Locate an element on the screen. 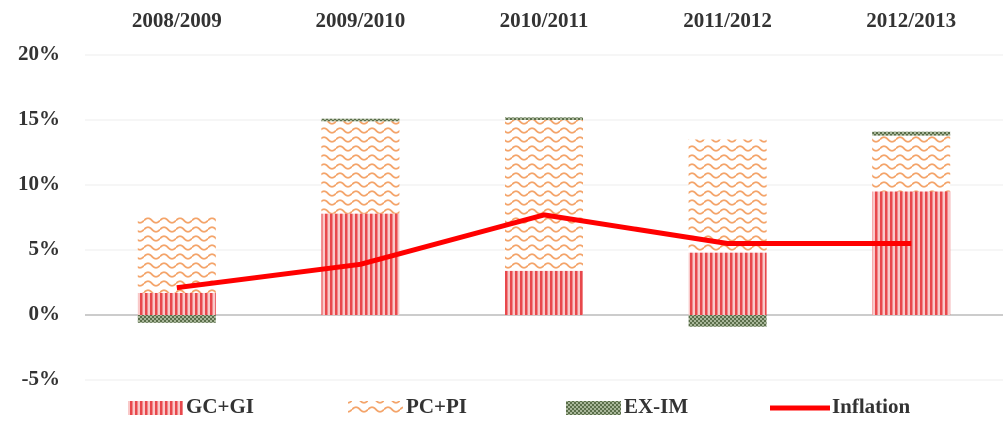  legend-label: Inflation is located at coordinates (871, 406).